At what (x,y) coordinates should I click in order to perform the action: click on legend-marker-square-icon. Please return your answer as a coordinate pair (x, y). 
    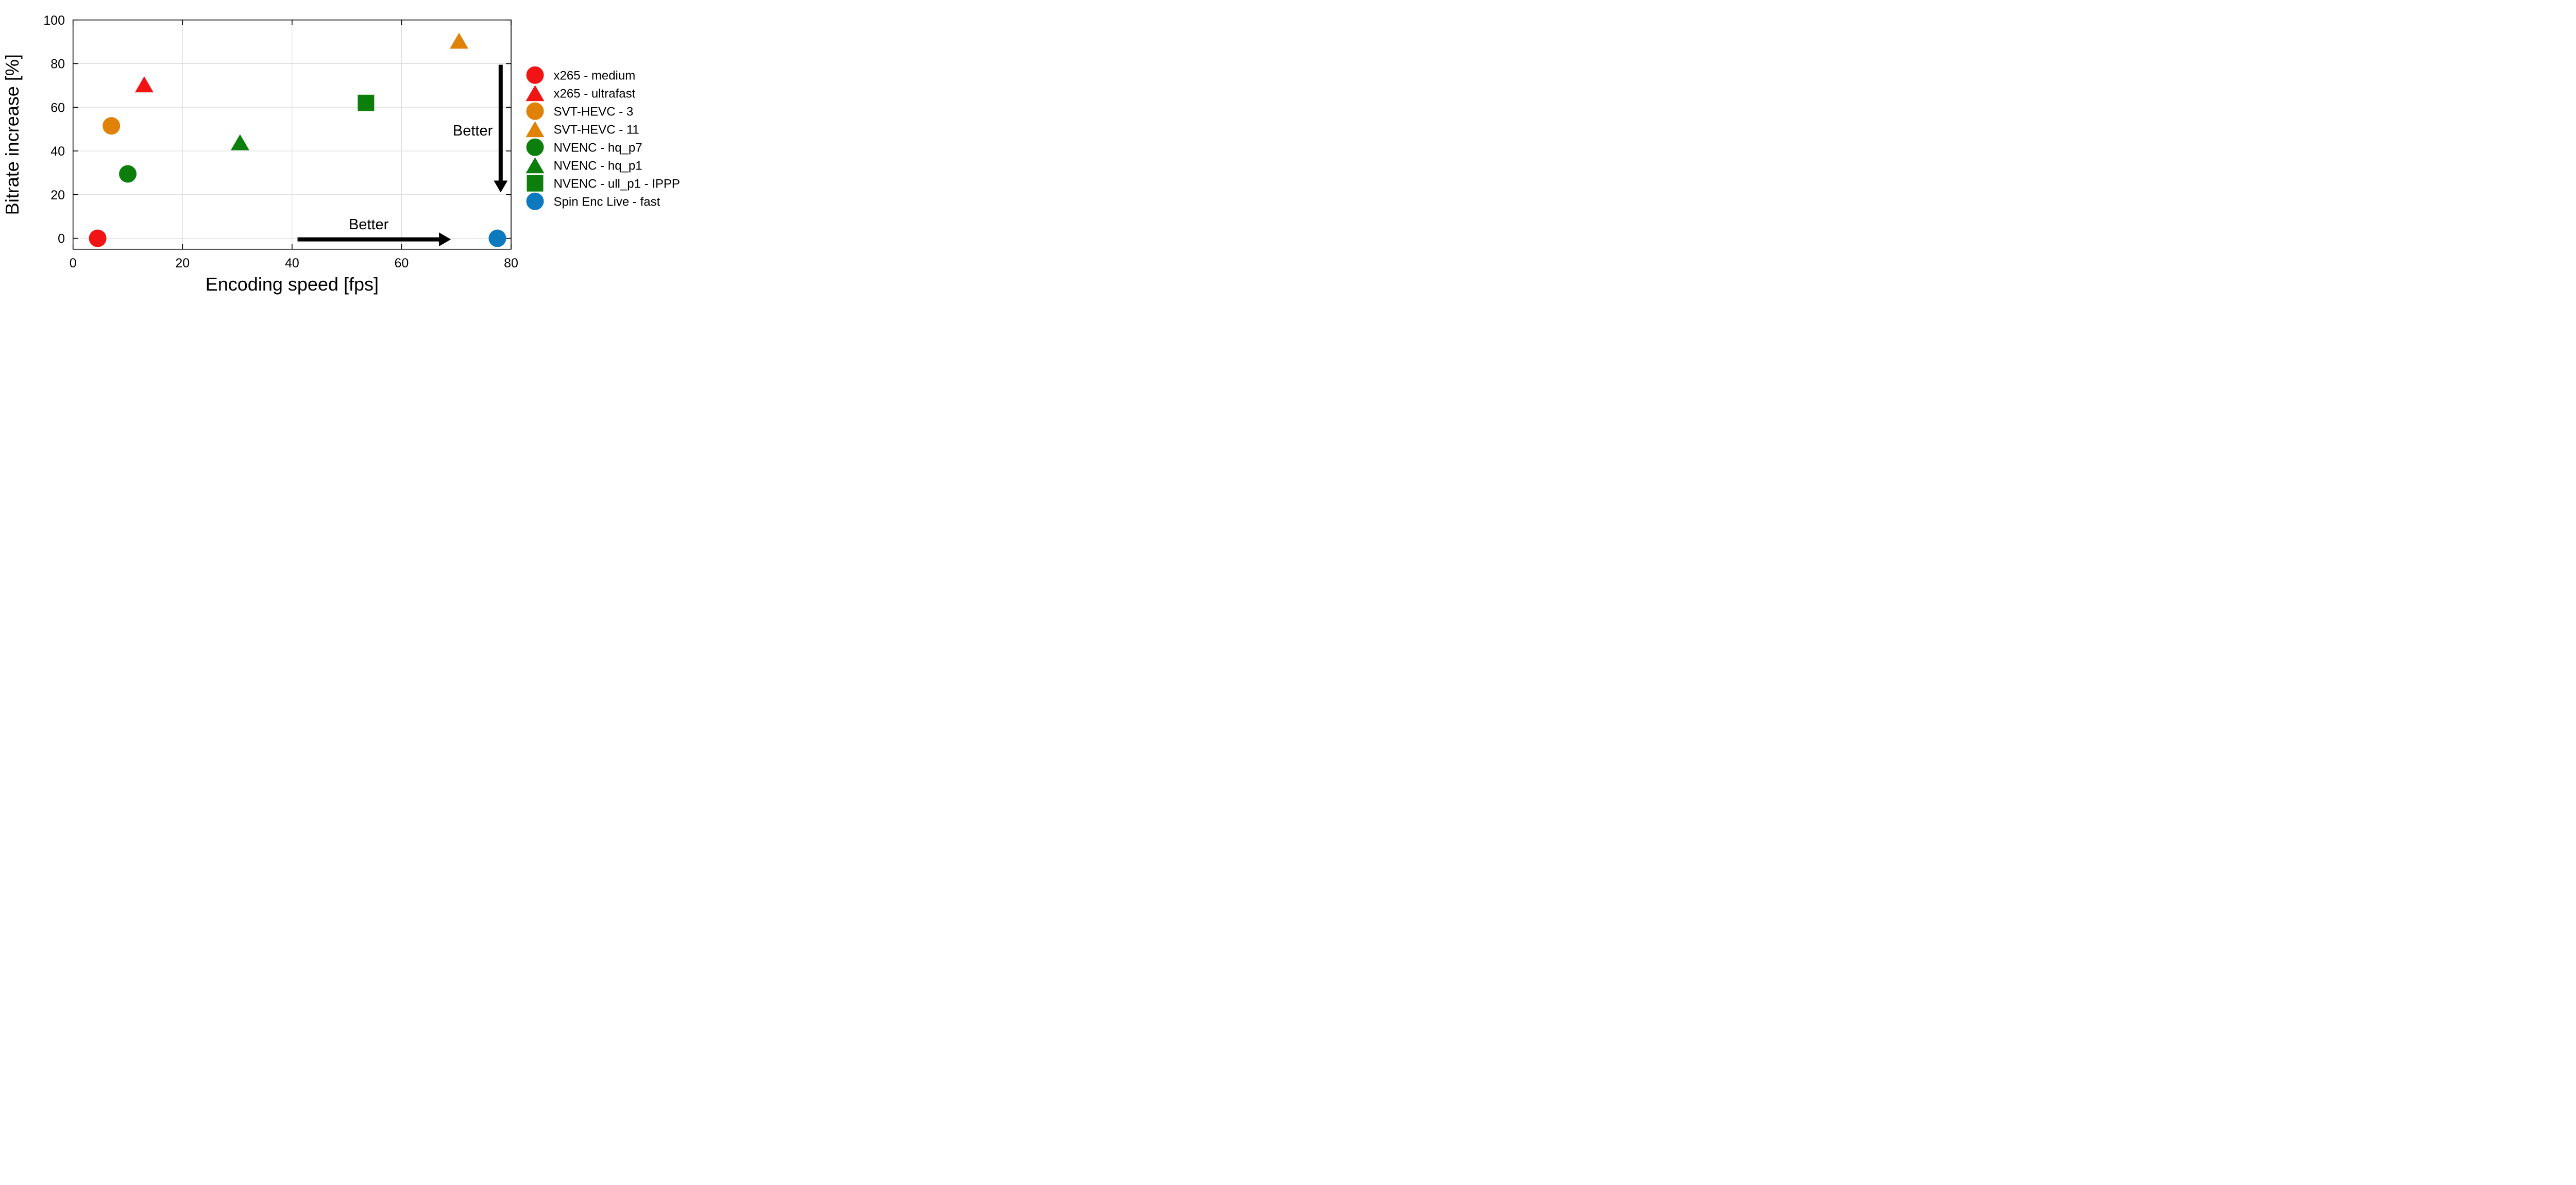
    Looking at the image, I should click on (535, 184).